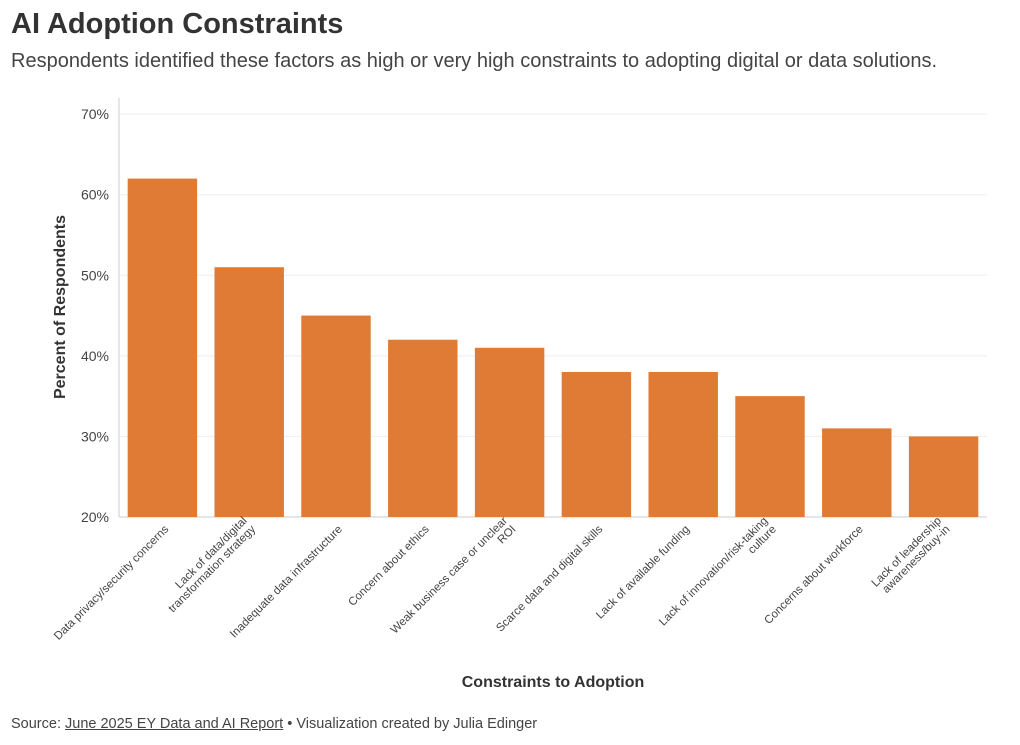 This screenshot has width=1020, height=745. What do you see at coordinates (95, 195) in the screenshot?
I see `y-tick-label: 60%` at bounding box center [95, 195].